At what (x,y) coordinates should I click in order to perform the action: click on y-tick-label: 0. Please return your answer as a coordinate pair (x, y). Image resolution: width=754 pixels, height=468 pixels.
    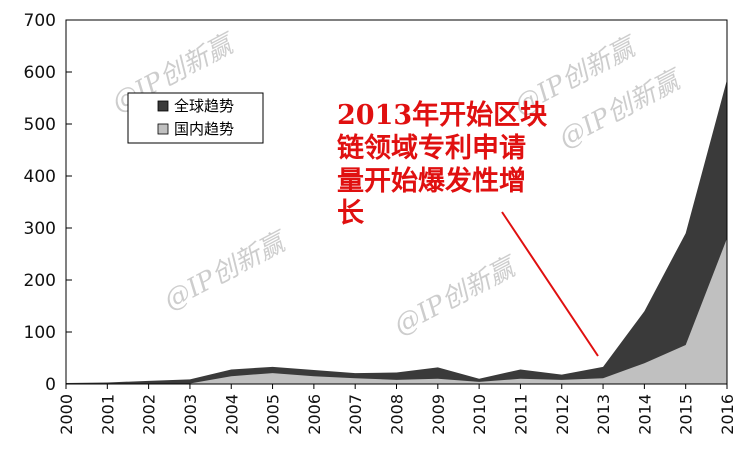
    Looking at the image, I should click on (50, 385).